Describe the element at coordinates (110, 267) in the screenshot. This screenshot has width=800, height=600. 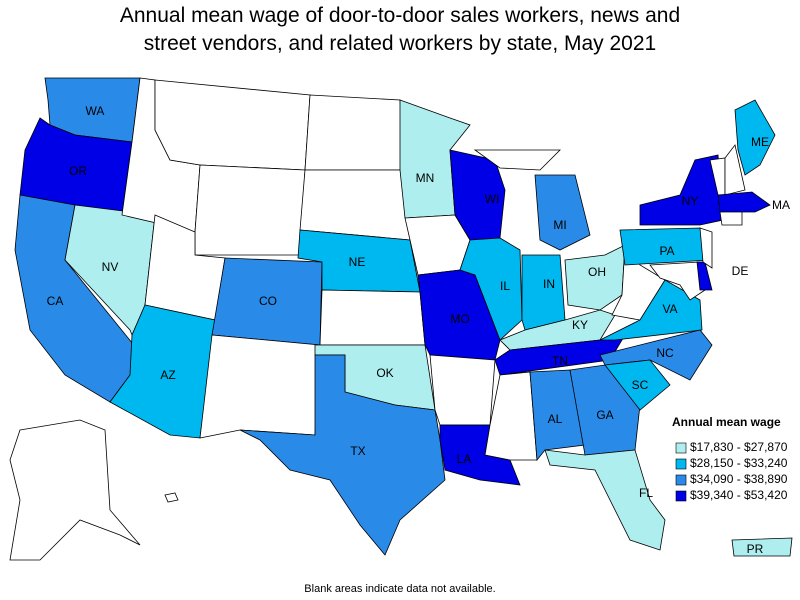
I see `state-label: NV` at that location.